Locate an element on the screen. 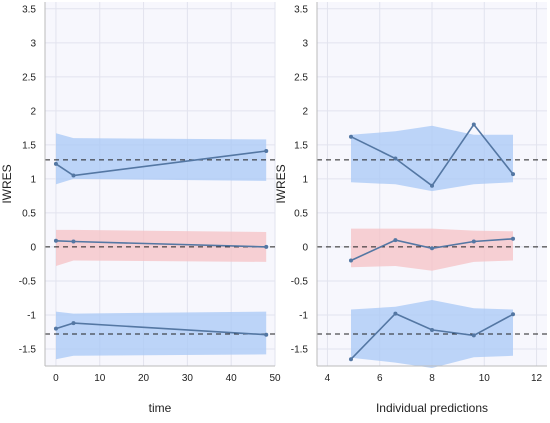 Image resolution: width=550 pixels, height=423 pixels. x-axis-label: Individual predictions is located at coordinates (432, 408).